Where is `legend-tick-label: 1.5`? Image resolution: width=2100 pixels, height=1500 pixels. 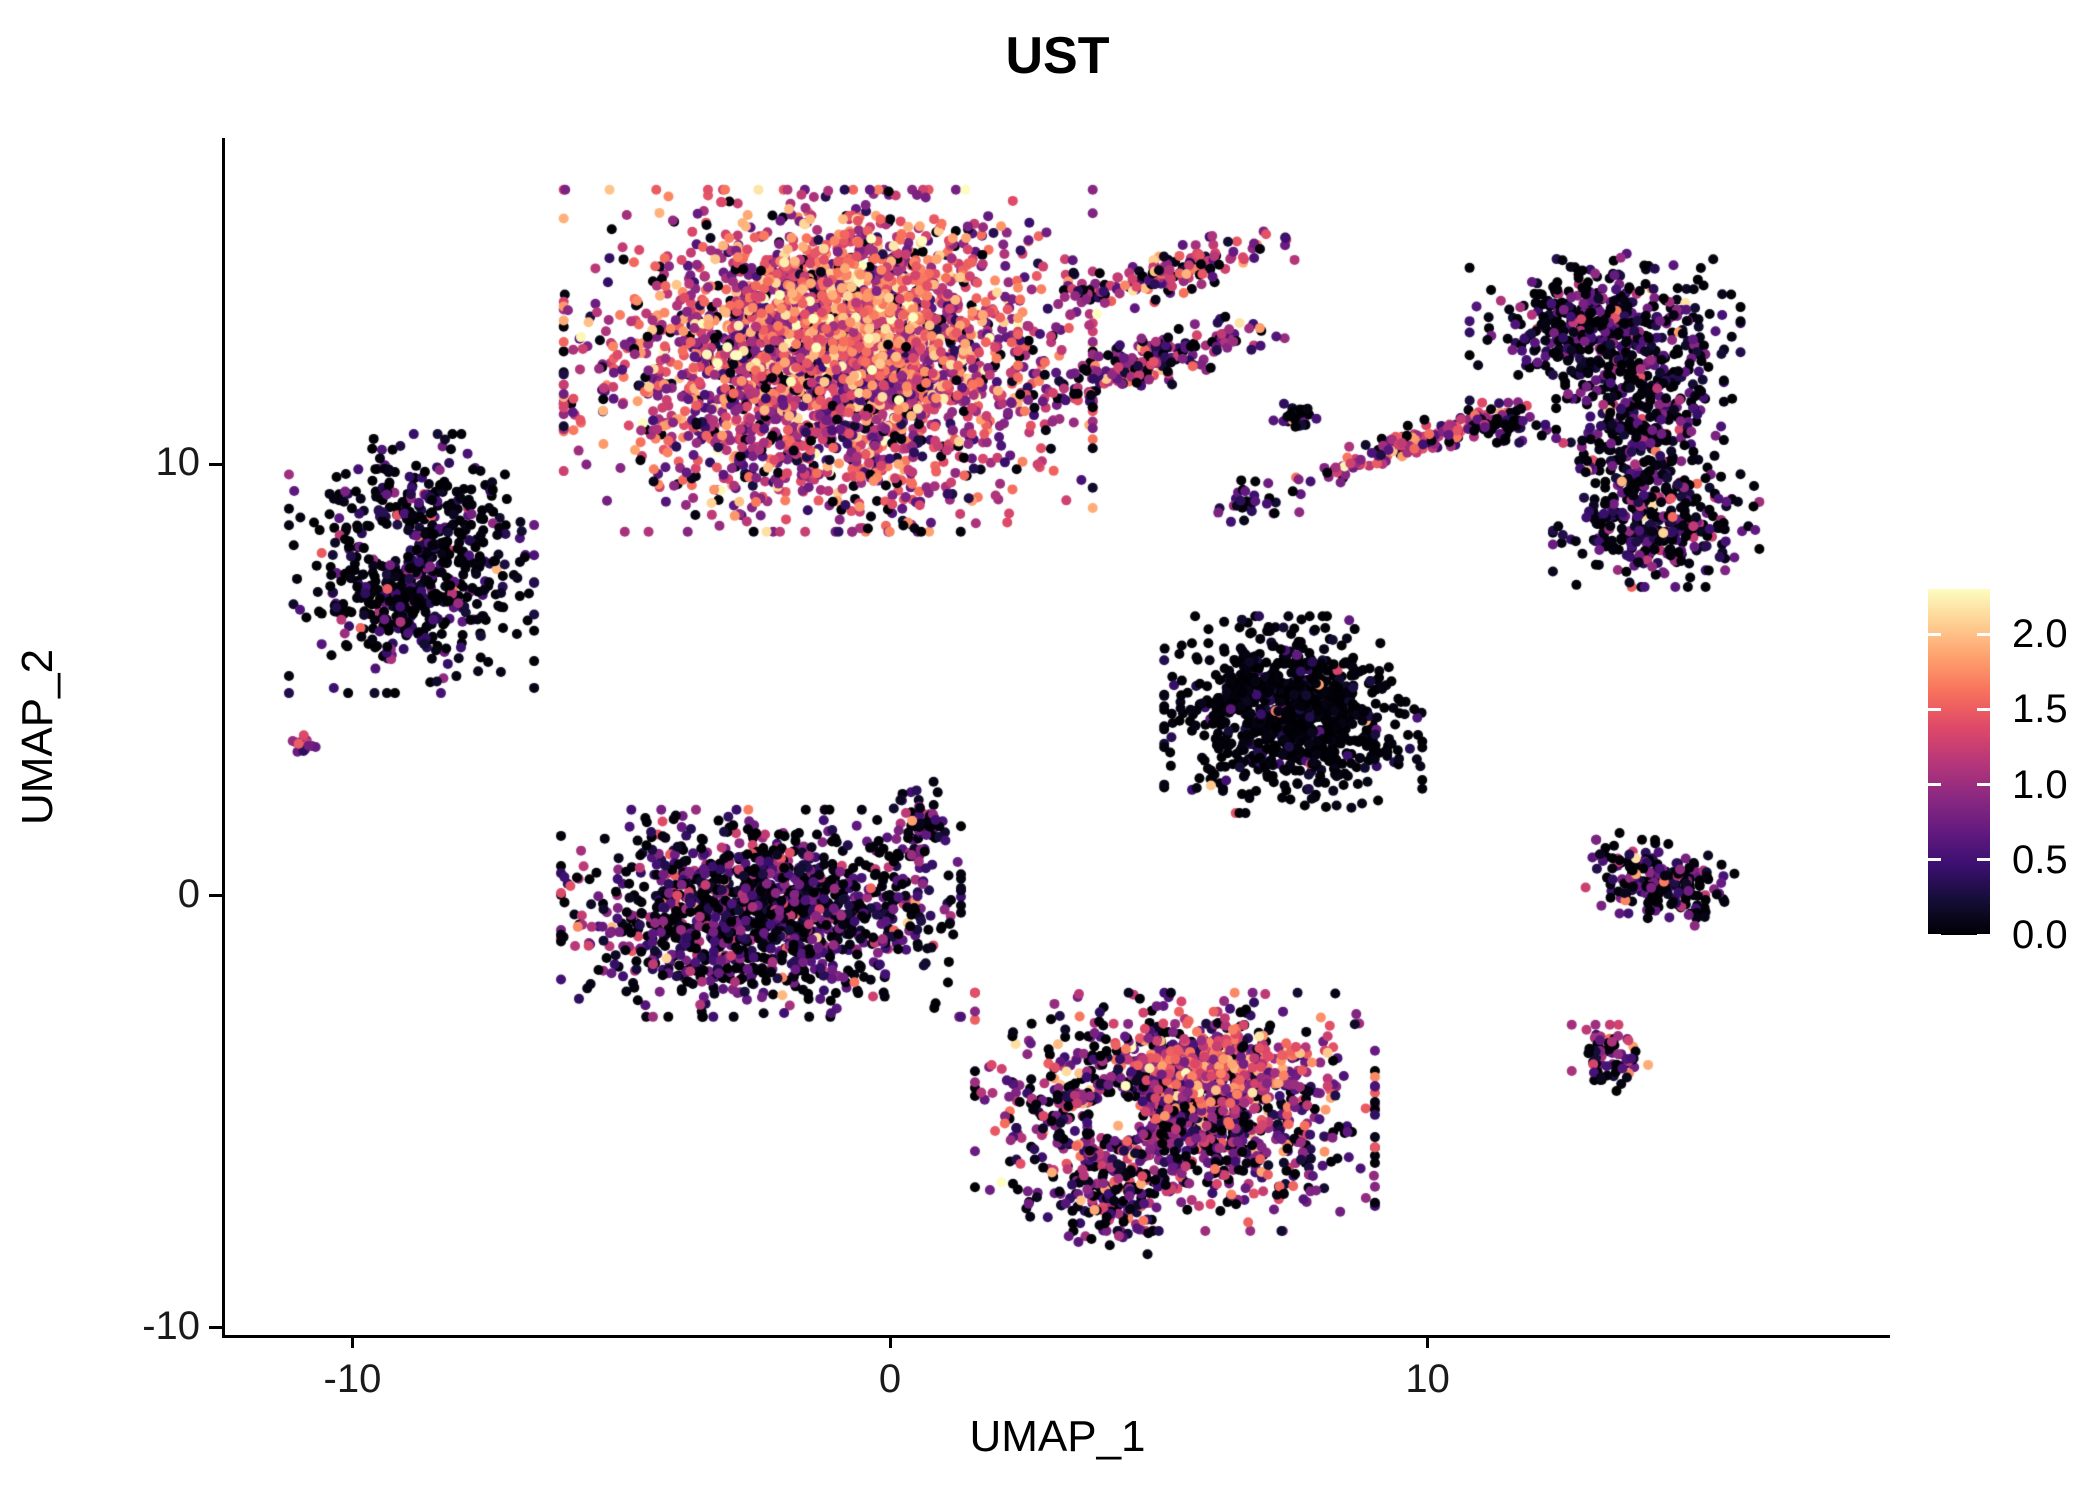
legend-tick-label: 1.5 is located at coordinates (2040, 709).